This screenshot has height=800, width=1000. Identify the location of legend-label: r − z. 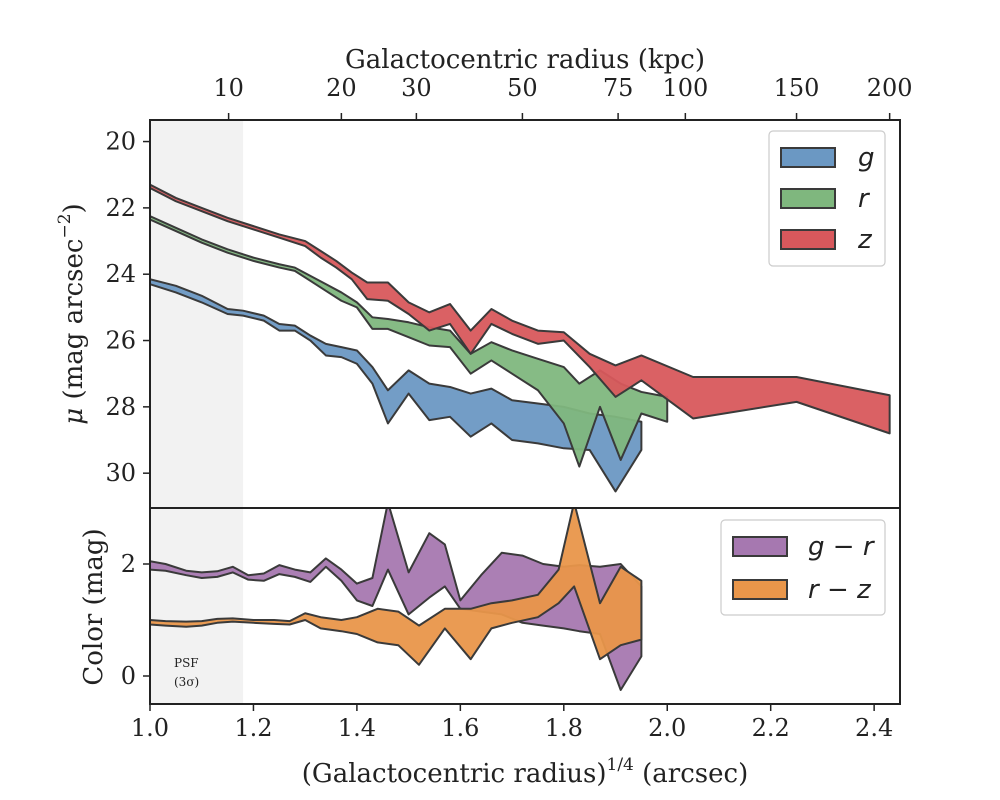
(840, 590).